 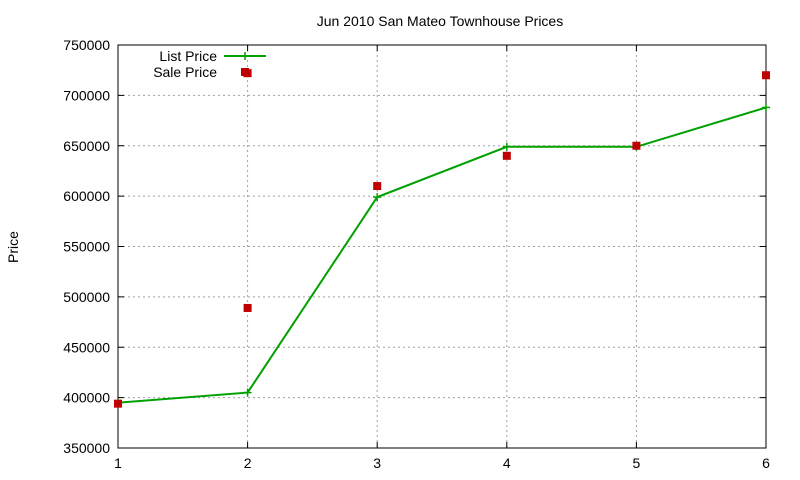 What do you see at coordinates (766, 463) in the screenshot?
I see `x-tick-label: 6` at bounding box center [766, 463].